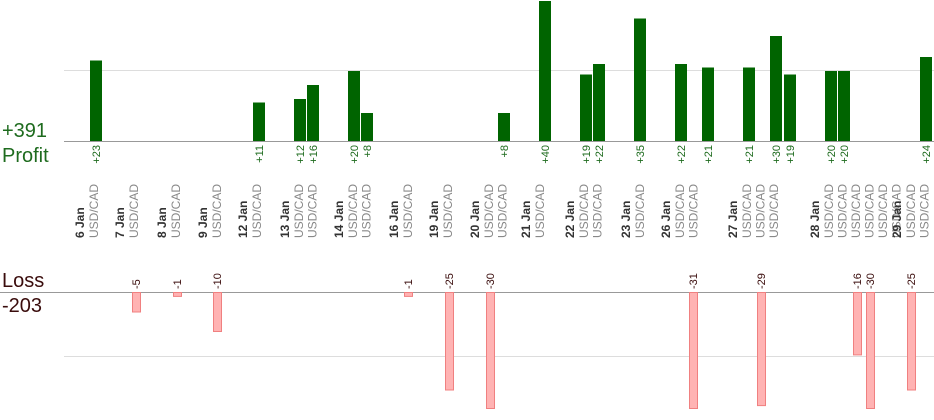 The width and height of the screenshot is (934, 420). I want to click on date-label: 7 Jan, so click(120, 222).